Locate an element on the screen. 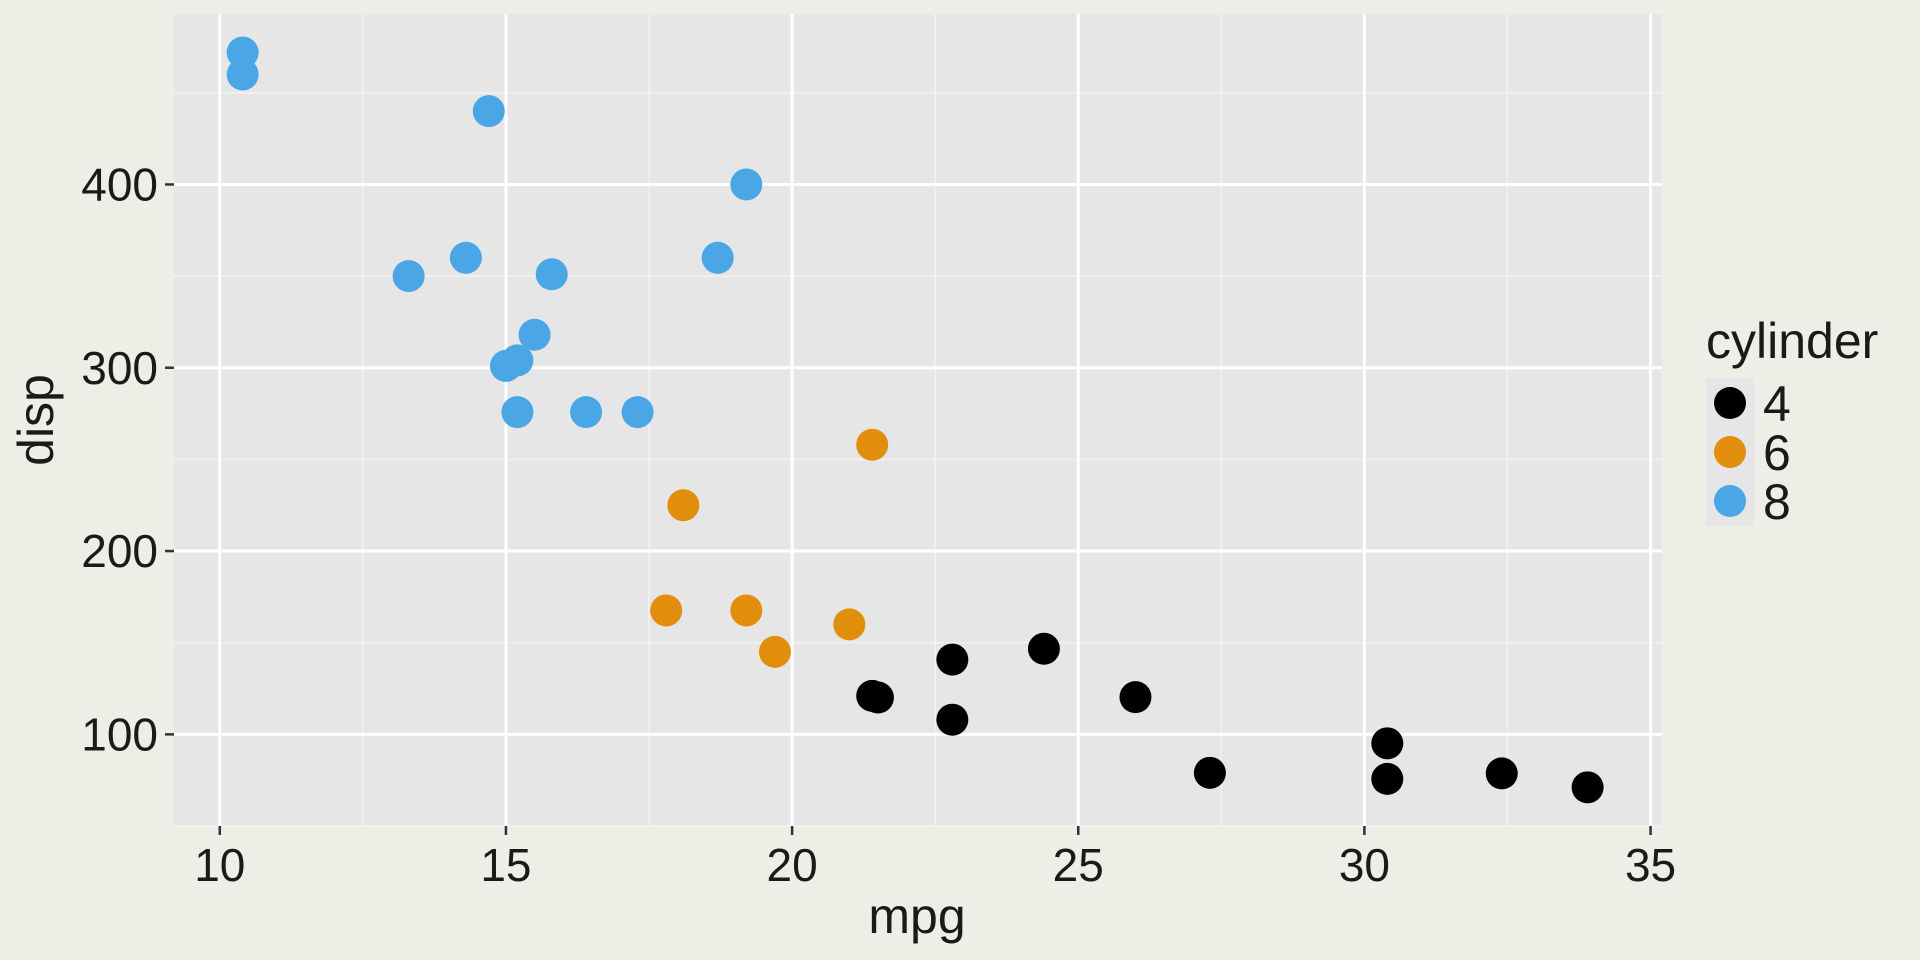 This screenshot has height=960, width=1920. y-axis-title: disp is located at coordinates (36, 420).